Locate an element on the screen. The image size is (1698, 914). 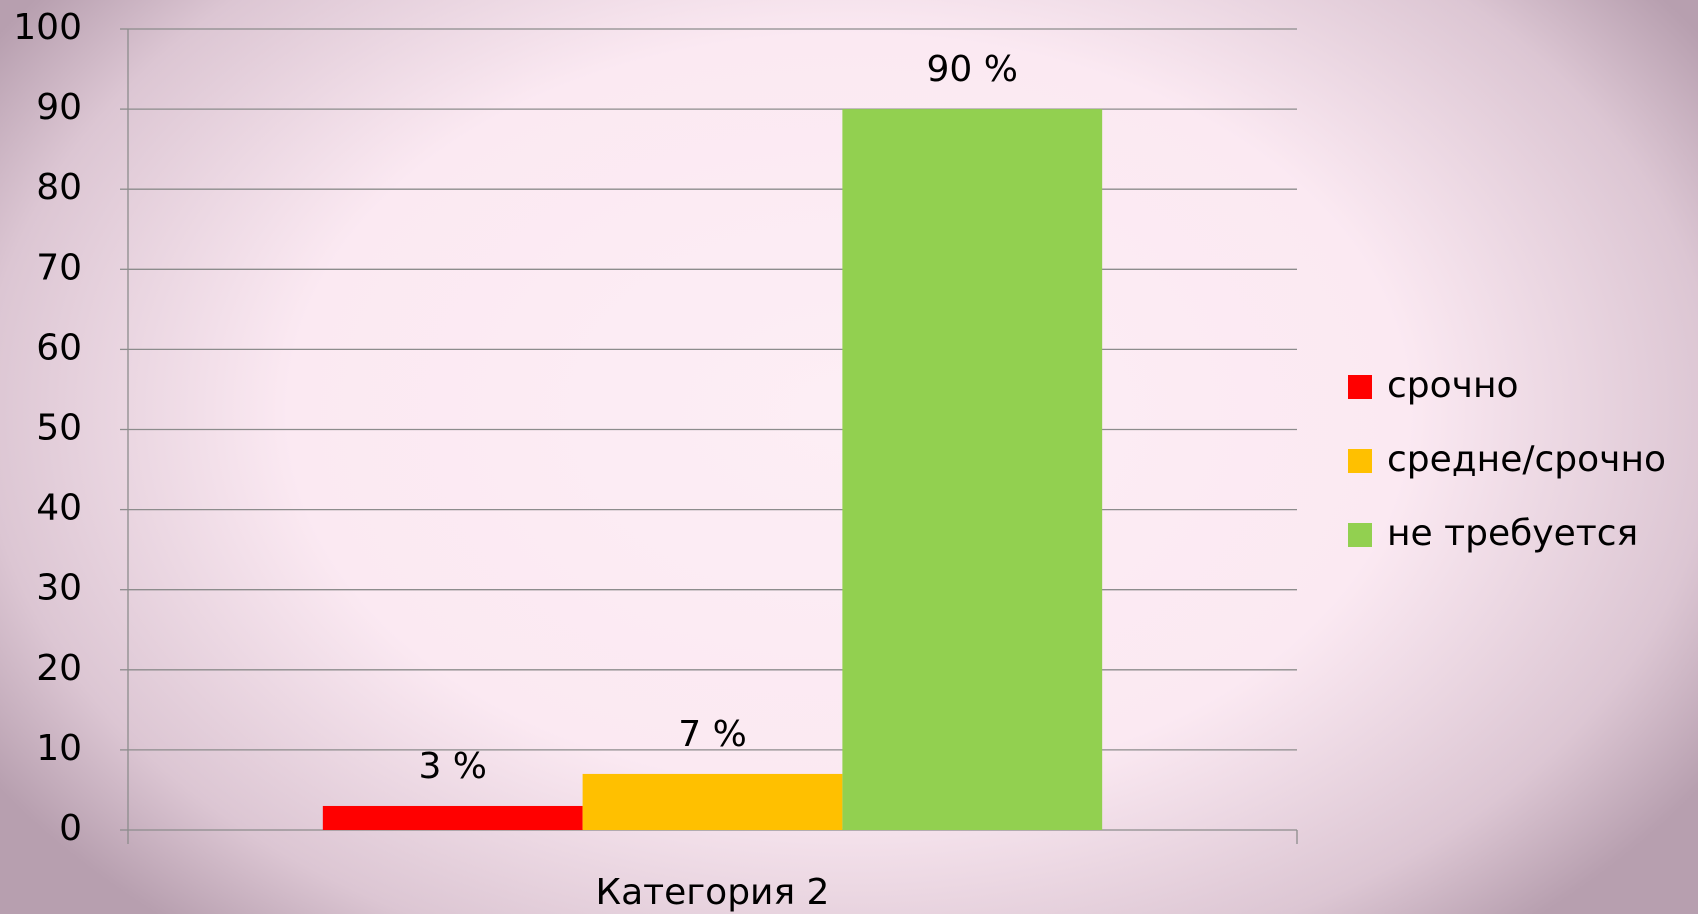
y-tick-label: 70 is located at coordinates (59, 267).